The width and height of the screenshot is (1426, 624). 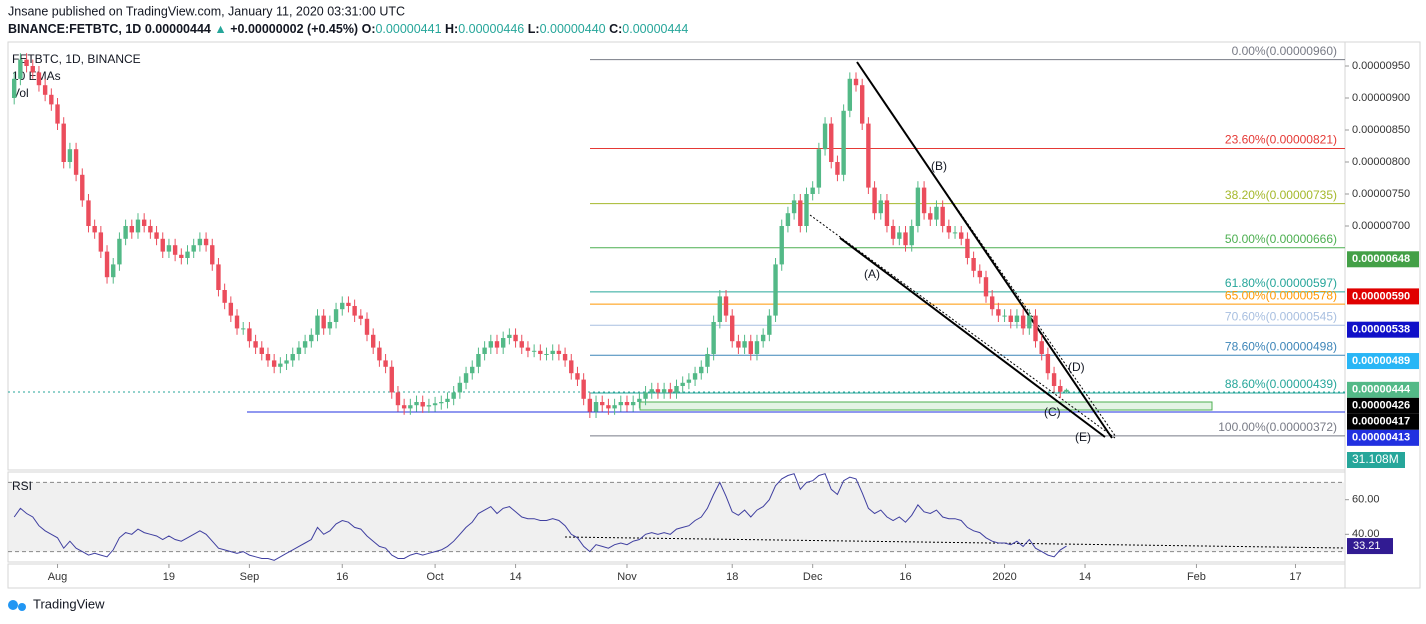 What do you see at coordinates (1085, 577) in the screenshot?
I see `x-tick-label: 14` at bounding box center [1085, 577].